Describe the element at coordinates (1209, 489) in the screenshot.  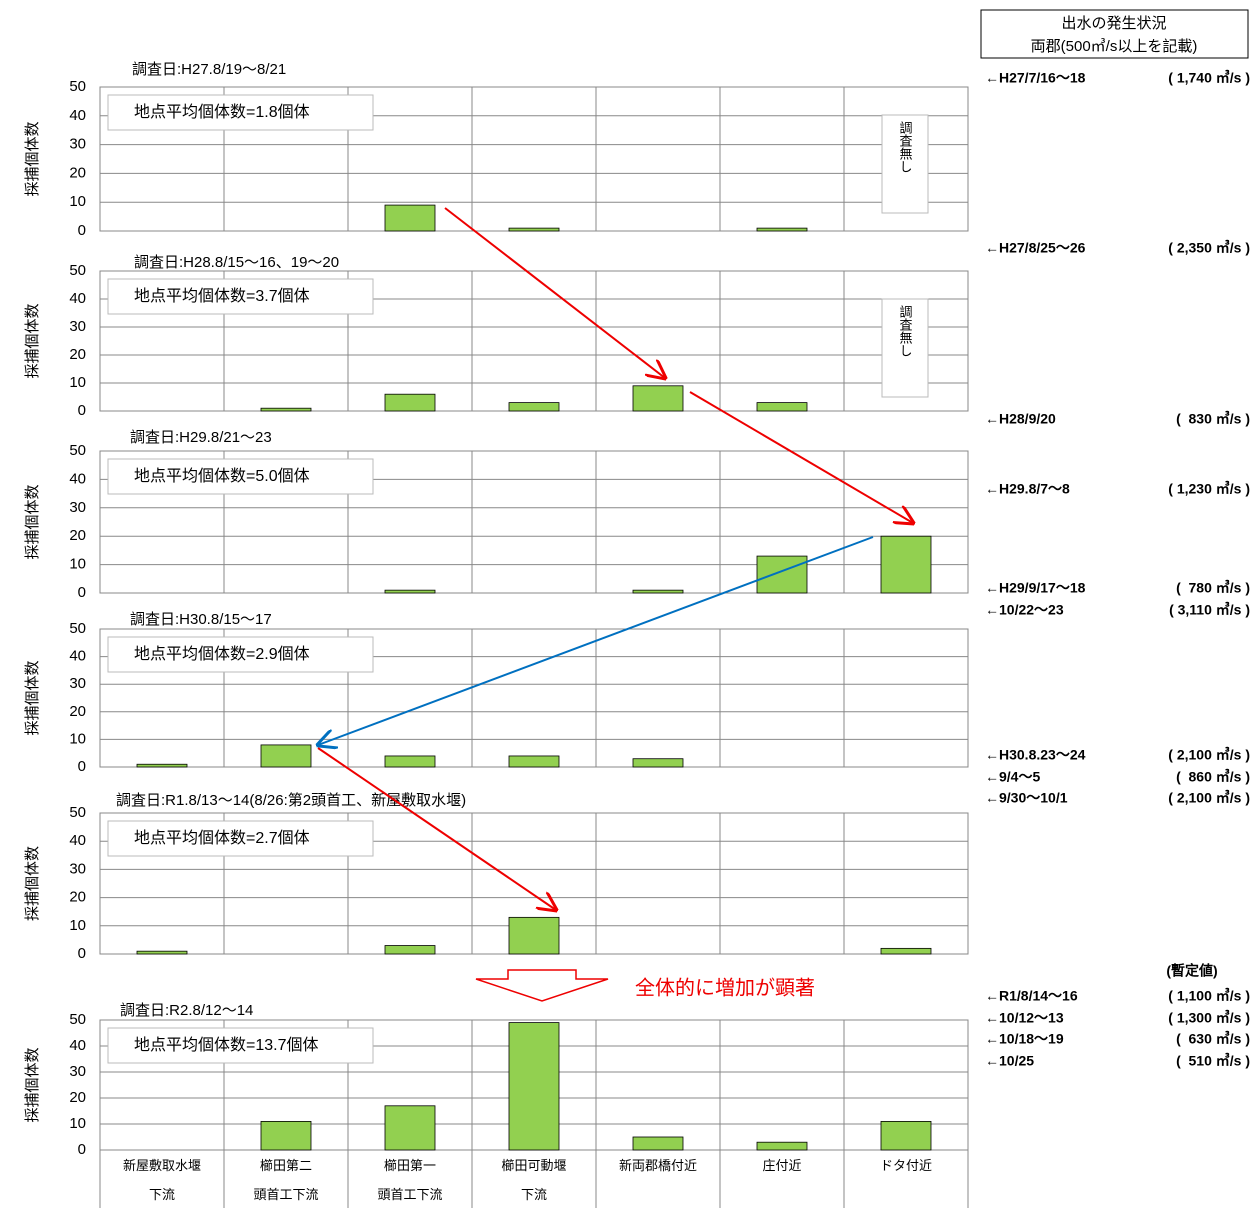
I see `flood-flow: ( 1,230 ㎥/s )` at that location.